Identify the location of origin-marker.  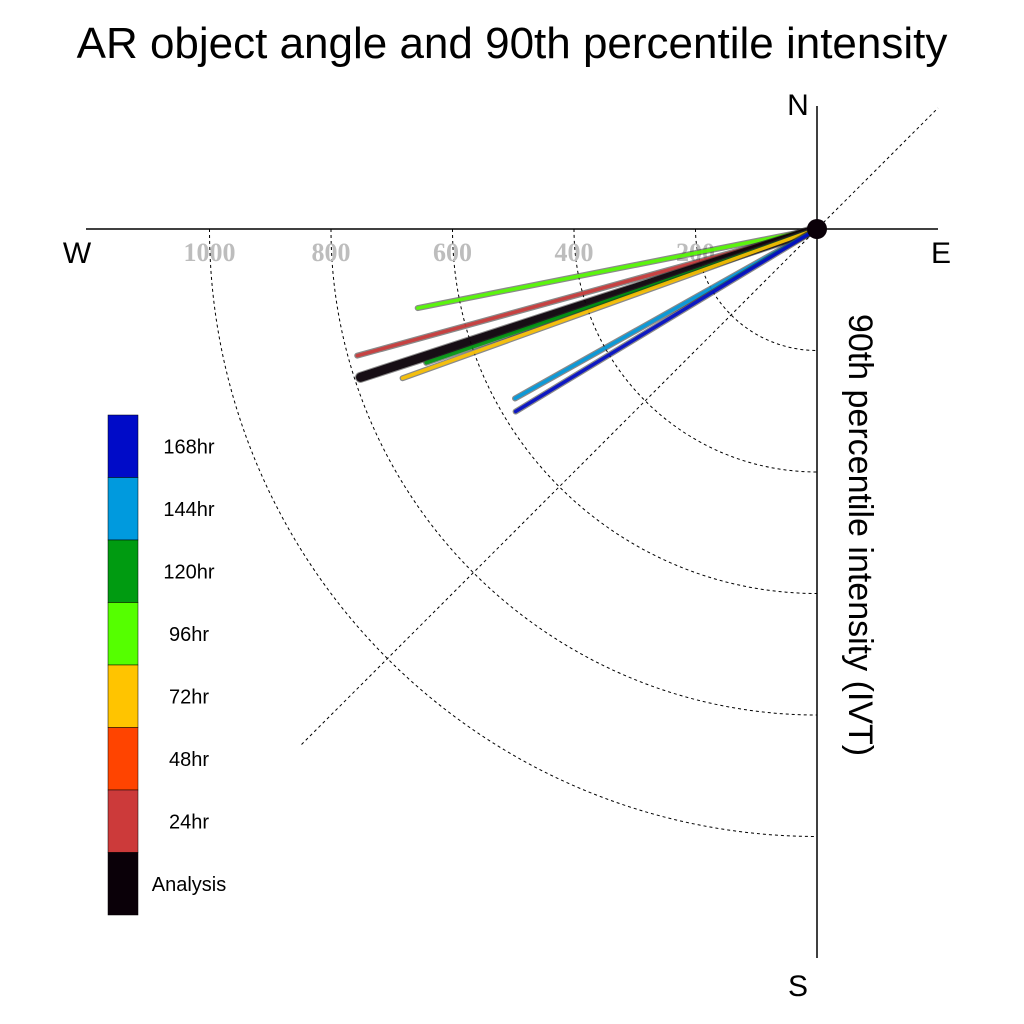
(817, 229).